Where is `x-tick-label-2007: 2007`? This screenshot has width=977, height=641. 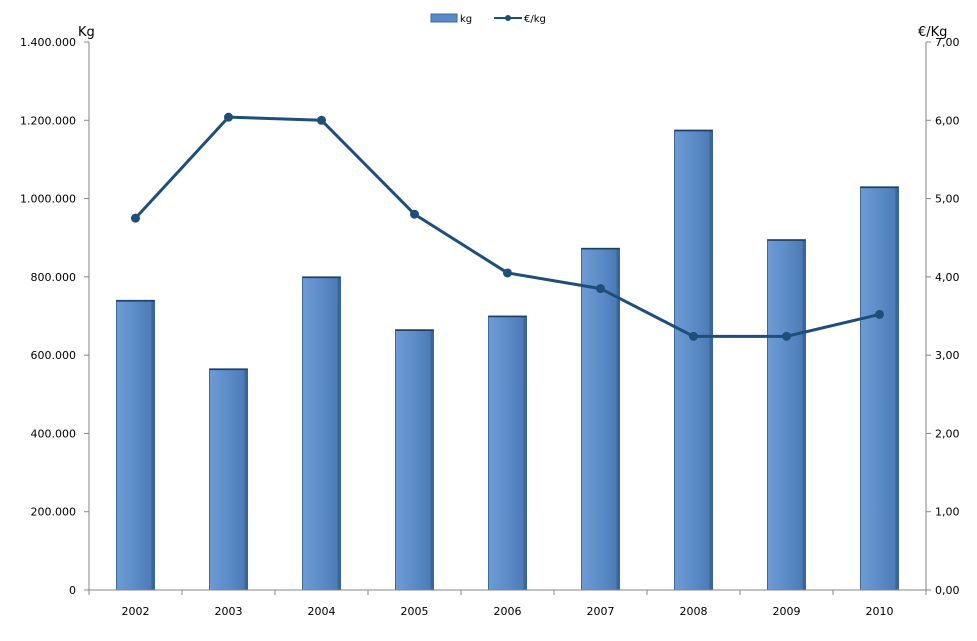
x-tick-label-2007: 2007 is located at coordinates (601, 611).